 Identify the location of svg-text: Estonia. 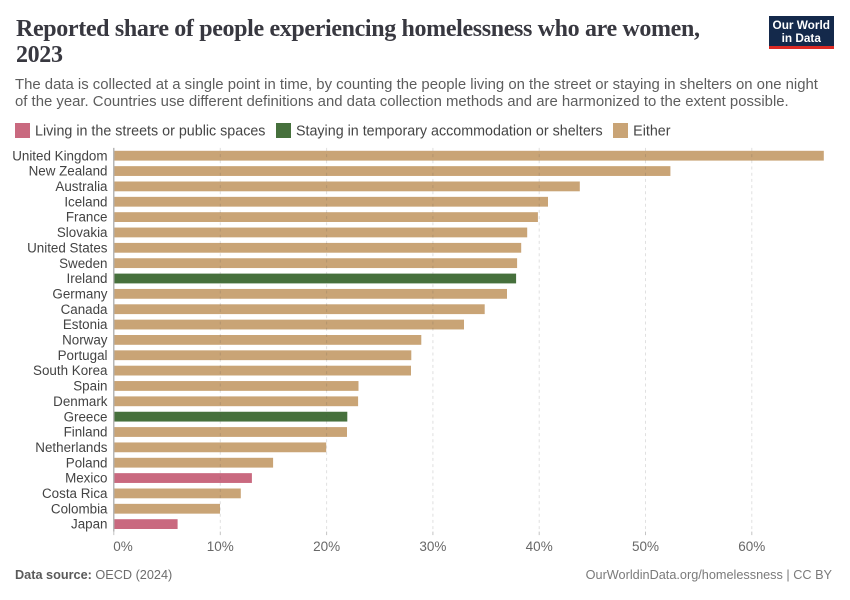
(85, 324).